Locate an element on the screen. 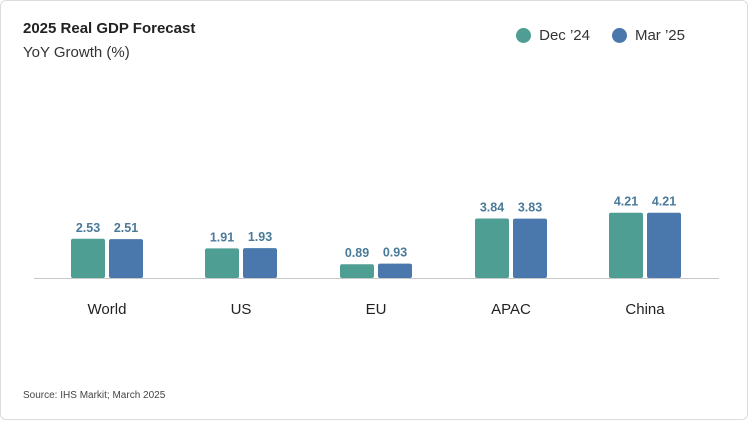 Image resolution: width=750 pixels, height=422 pixels. category-label-eu: EU is located at coordinates (376, 309).